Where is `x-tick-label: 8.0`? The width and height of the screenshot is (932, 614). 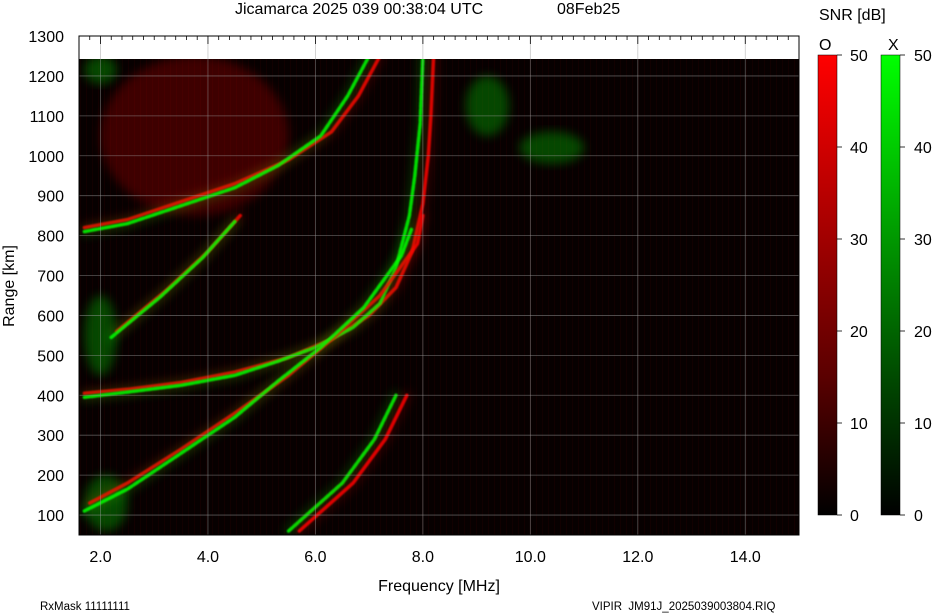 x-tick-label: 8.0 is located at coordinates (423, 557).